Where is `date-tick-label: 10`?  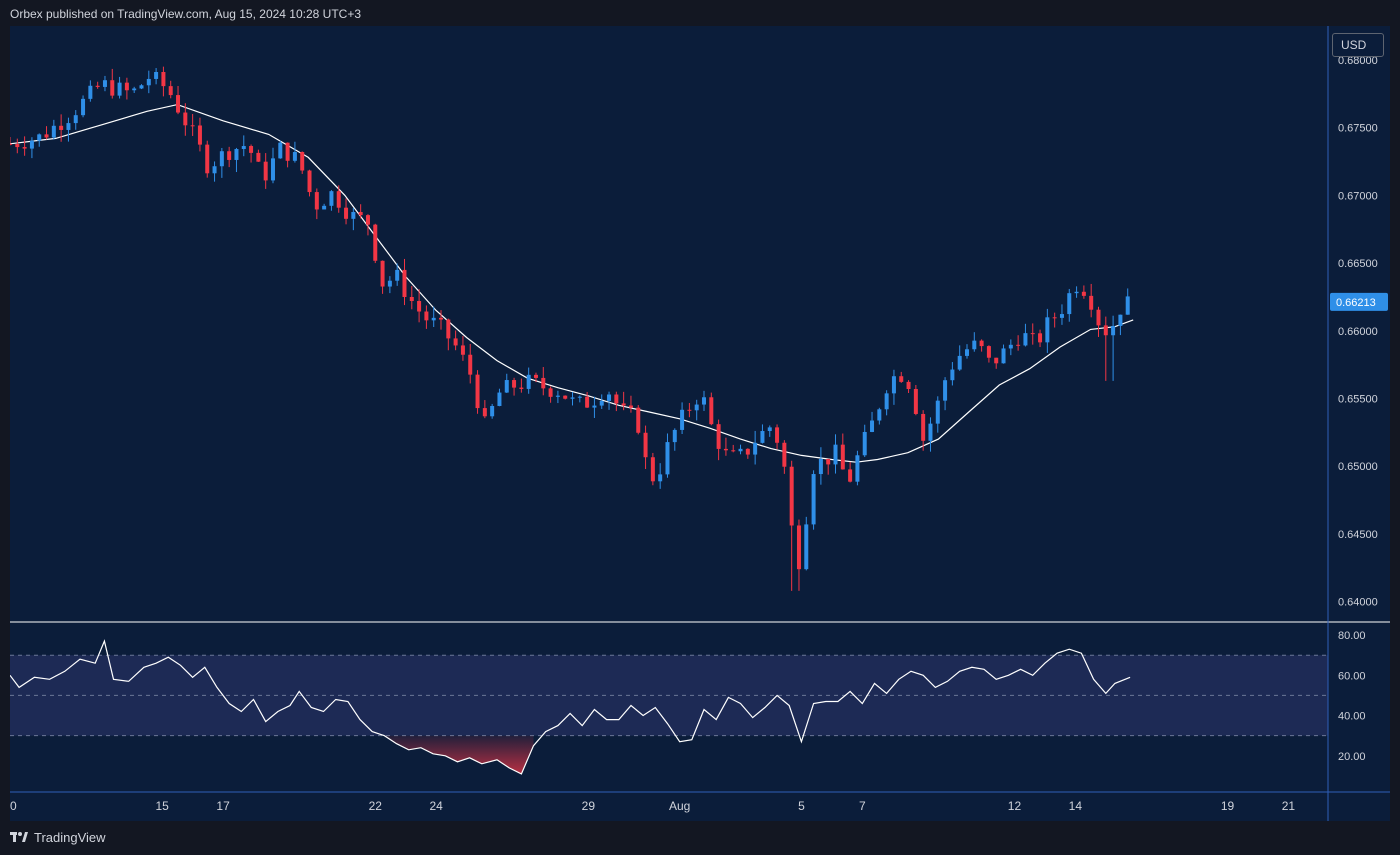
date-tick-label: 10 is located at coordinates (13, 806).